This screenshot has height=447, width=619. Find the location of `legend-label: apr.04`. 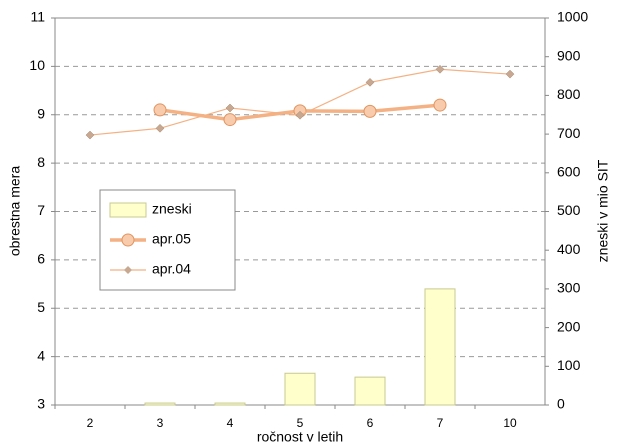

legend-label: apr.04 is located at coordinates (171, 269).